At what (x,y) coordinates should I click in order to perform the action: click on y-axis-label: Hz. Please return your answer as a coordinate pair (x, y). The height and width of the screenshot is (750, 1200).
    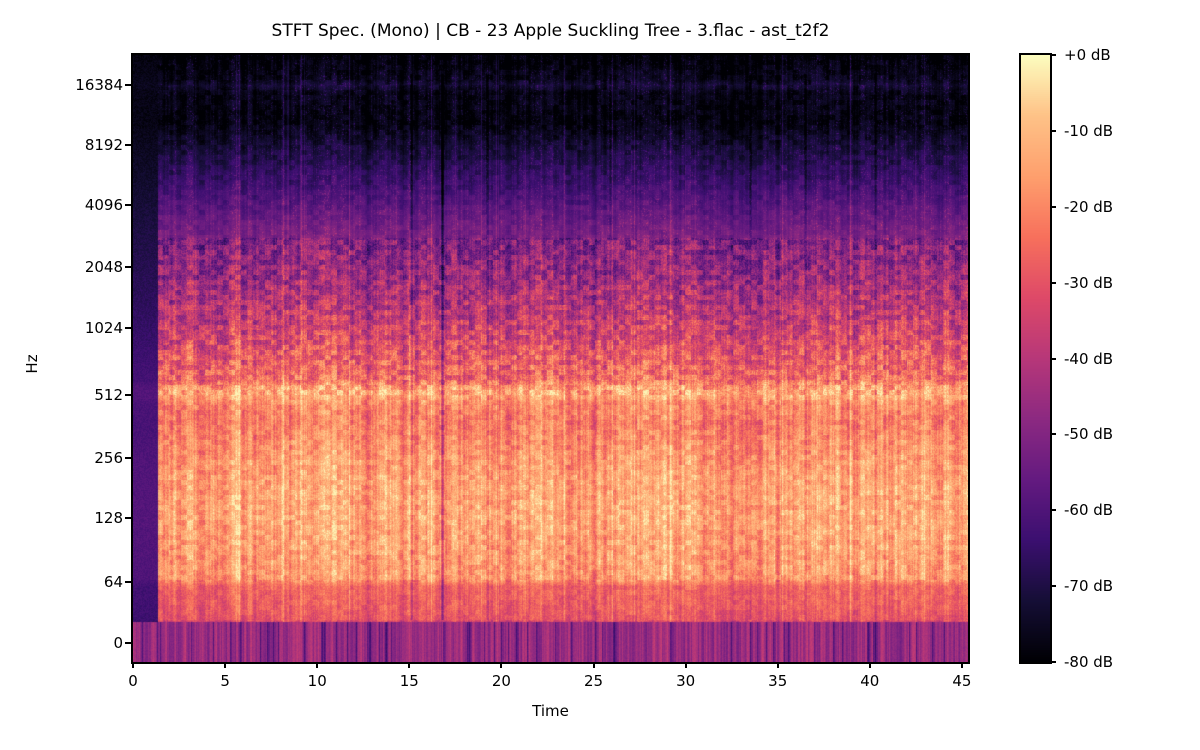
    Looking at the image, I should click on (32, 364).